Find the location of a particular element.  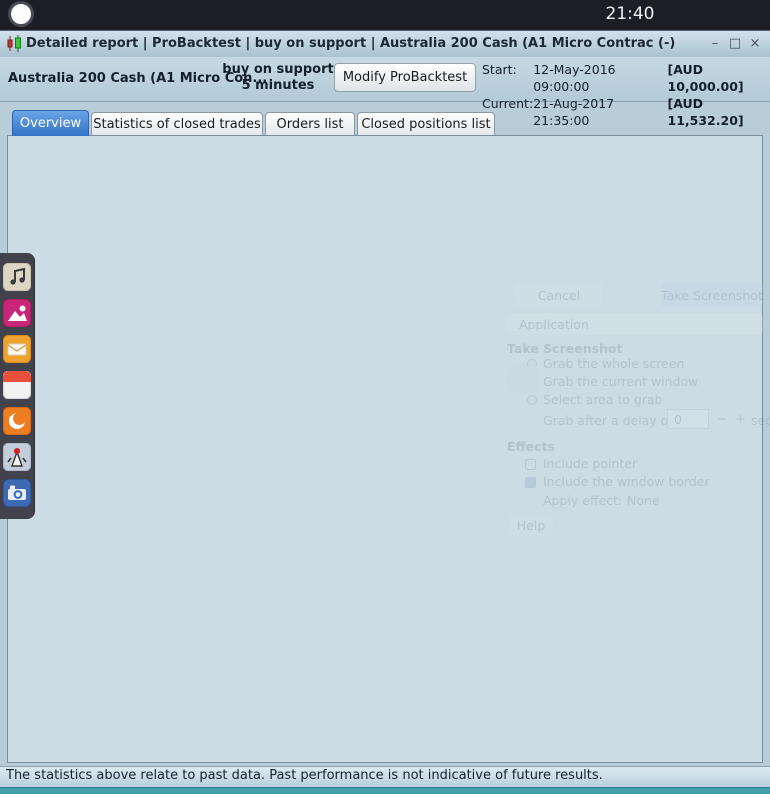

tab-orders-list: Orders list is located at coordinates (310, 124).